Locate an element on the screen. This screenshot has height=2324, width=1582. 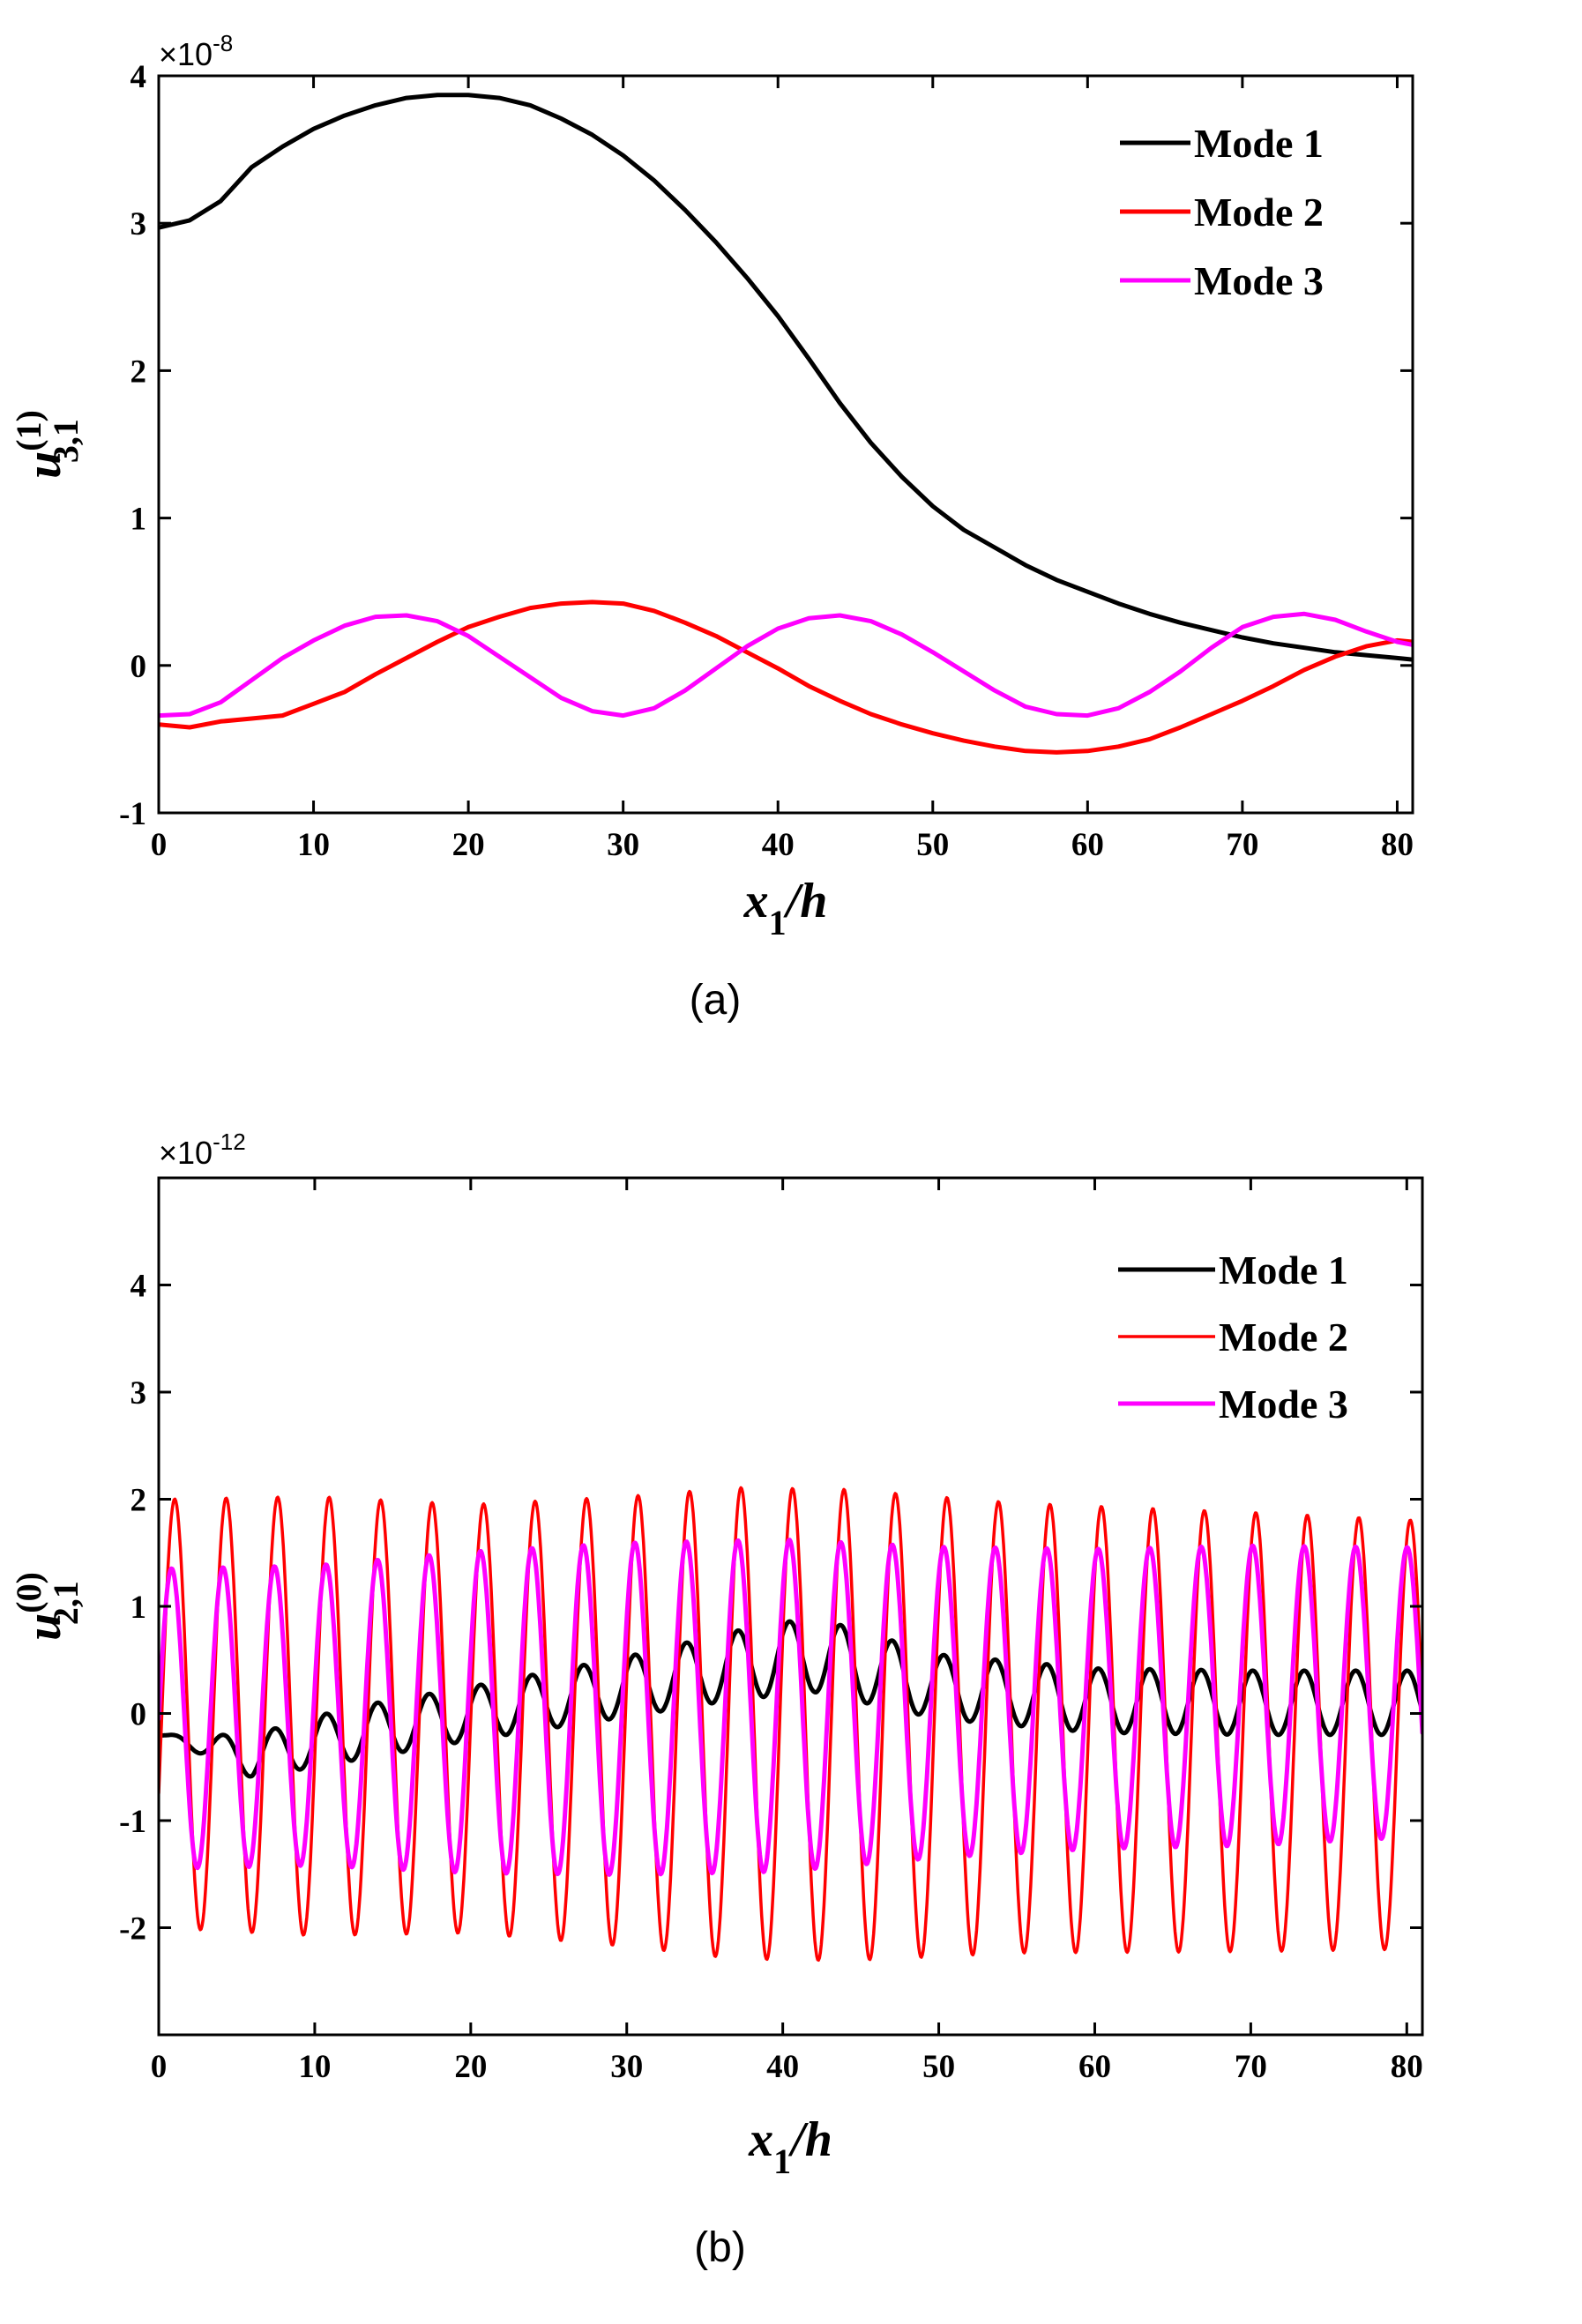
y-tick-label: -2 is located at coordinates (132, 1929).